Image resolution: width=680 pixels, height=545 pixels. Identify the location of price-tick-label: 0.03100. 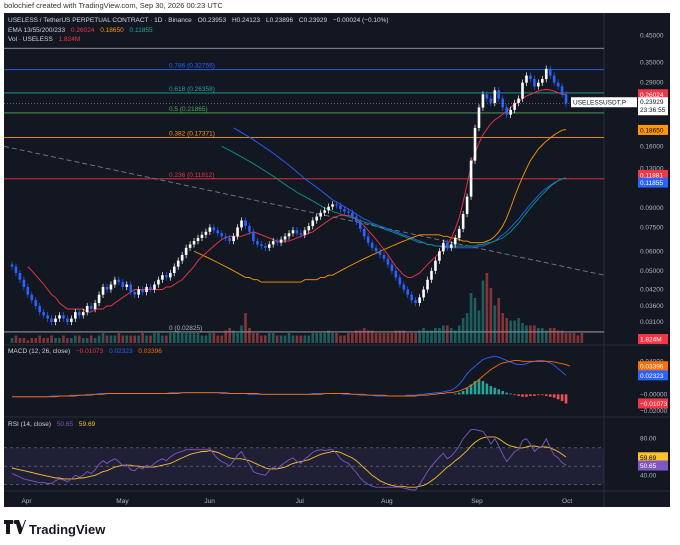
(652, 322).